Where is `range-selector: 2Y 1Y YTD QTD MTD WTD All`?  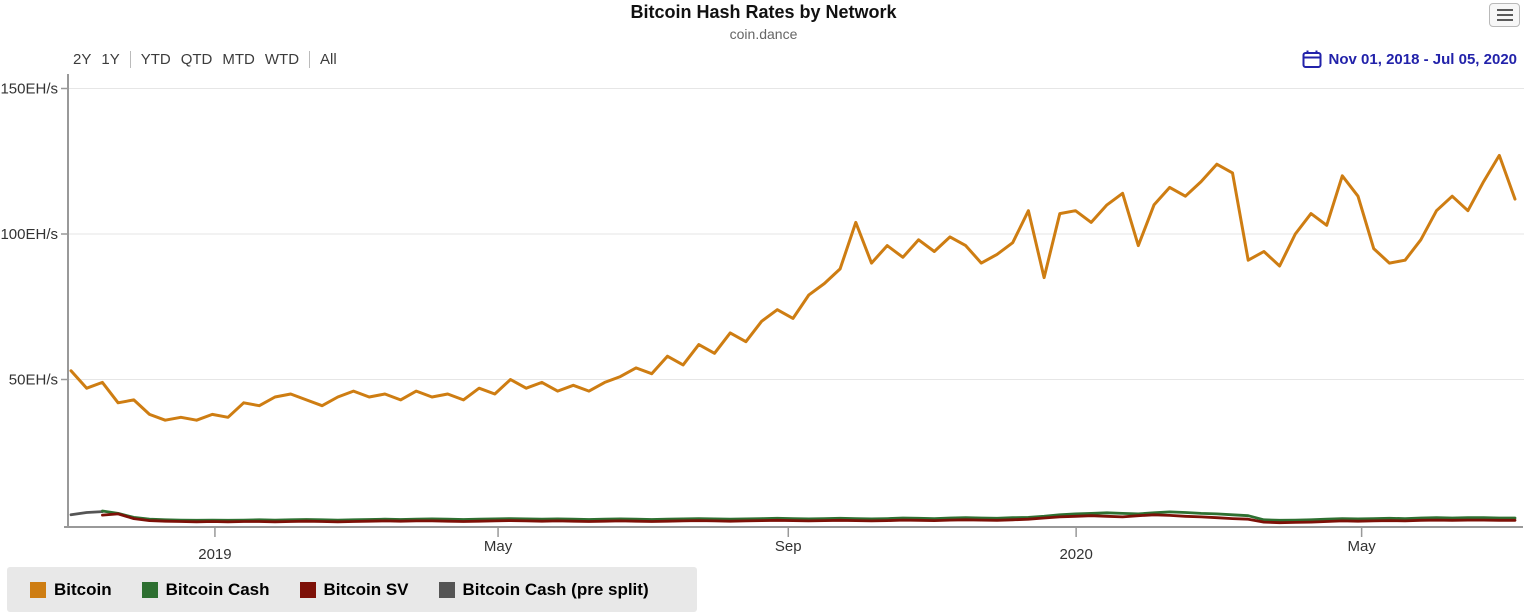
range-selector: 2Y 1Y YTD QTD MTD WTD All is located at coordinates (205, 59).